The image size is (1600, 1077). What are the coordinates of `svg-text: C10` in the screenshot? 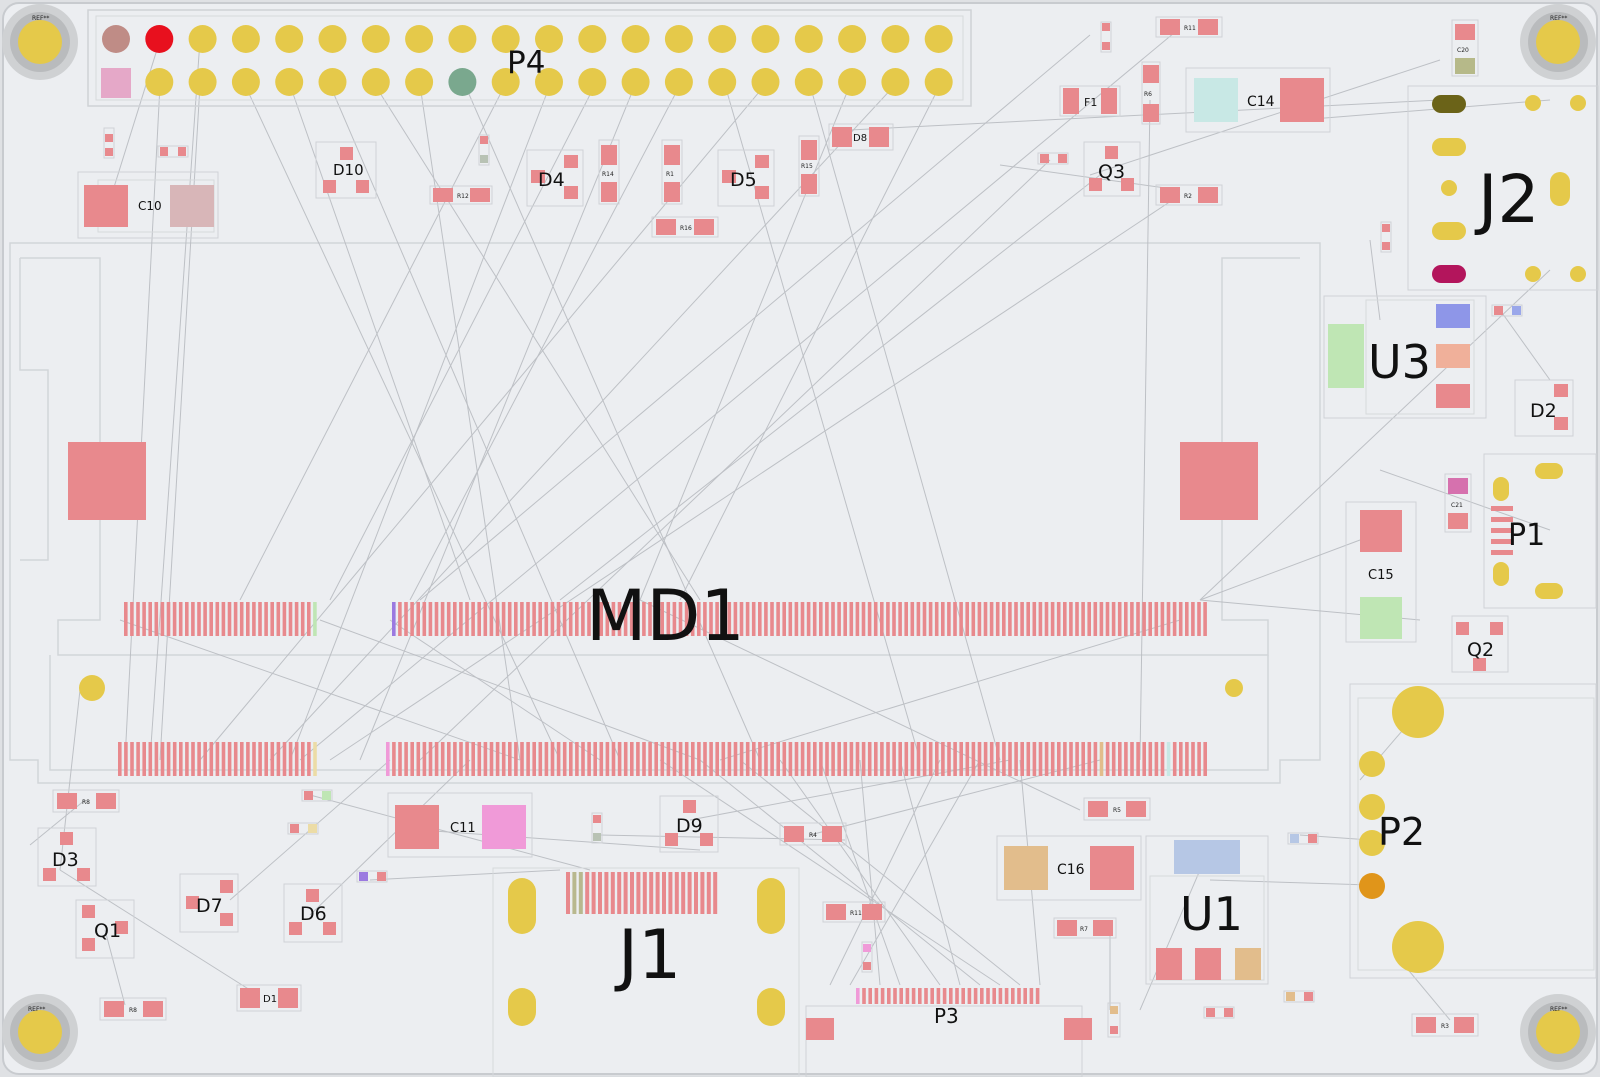 It's located at (150, 206).